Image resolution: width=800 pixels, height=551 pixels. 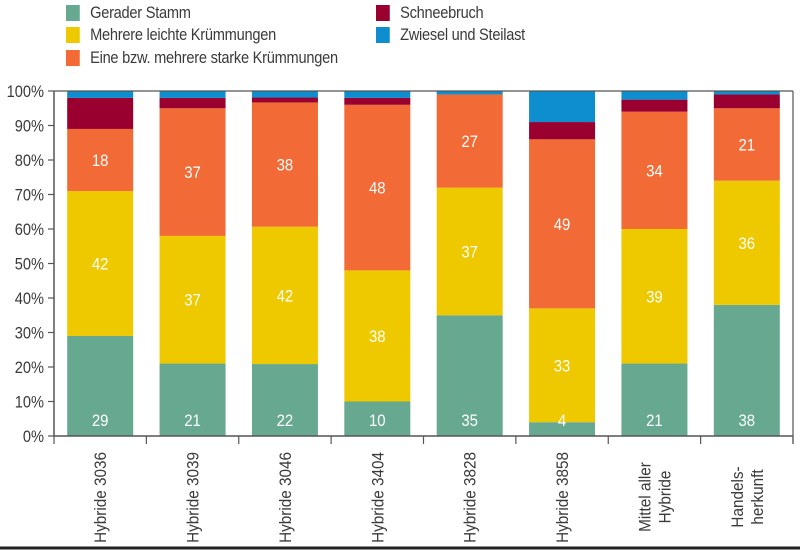 I want to click on data-label: 49, so click(x=562, y=225).